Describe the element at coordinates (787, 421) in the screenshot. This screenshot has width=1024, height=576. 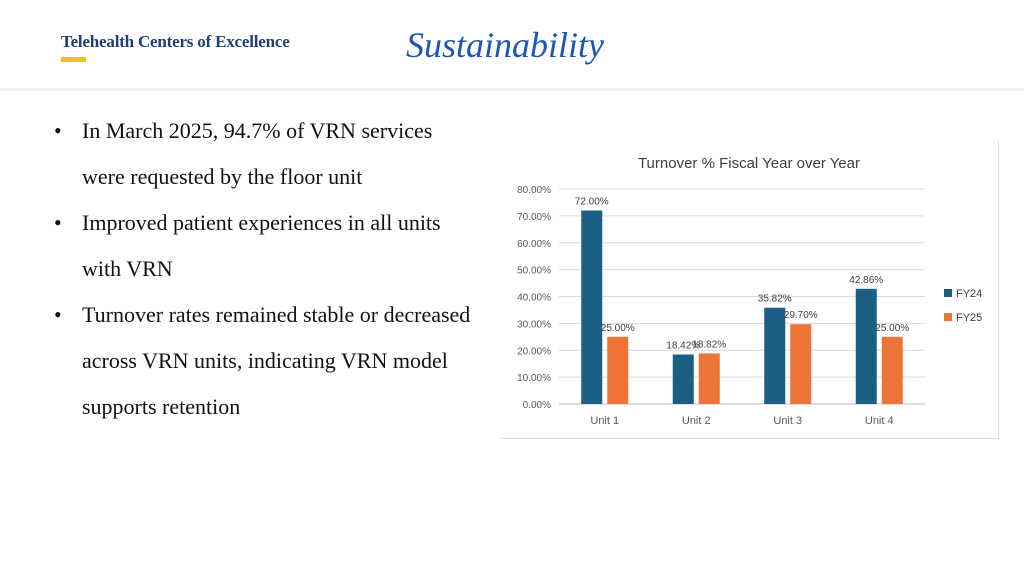
I see `x-tick-label: Unit 3` at that location.